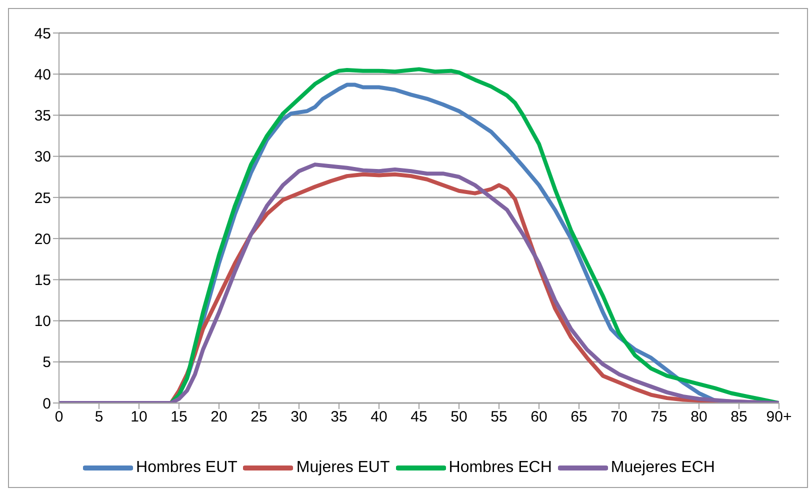  What do you see at coordinates (499, 417) in the screenshot?
I see `x-tick-label: 55` at bounding box center [499, 417].